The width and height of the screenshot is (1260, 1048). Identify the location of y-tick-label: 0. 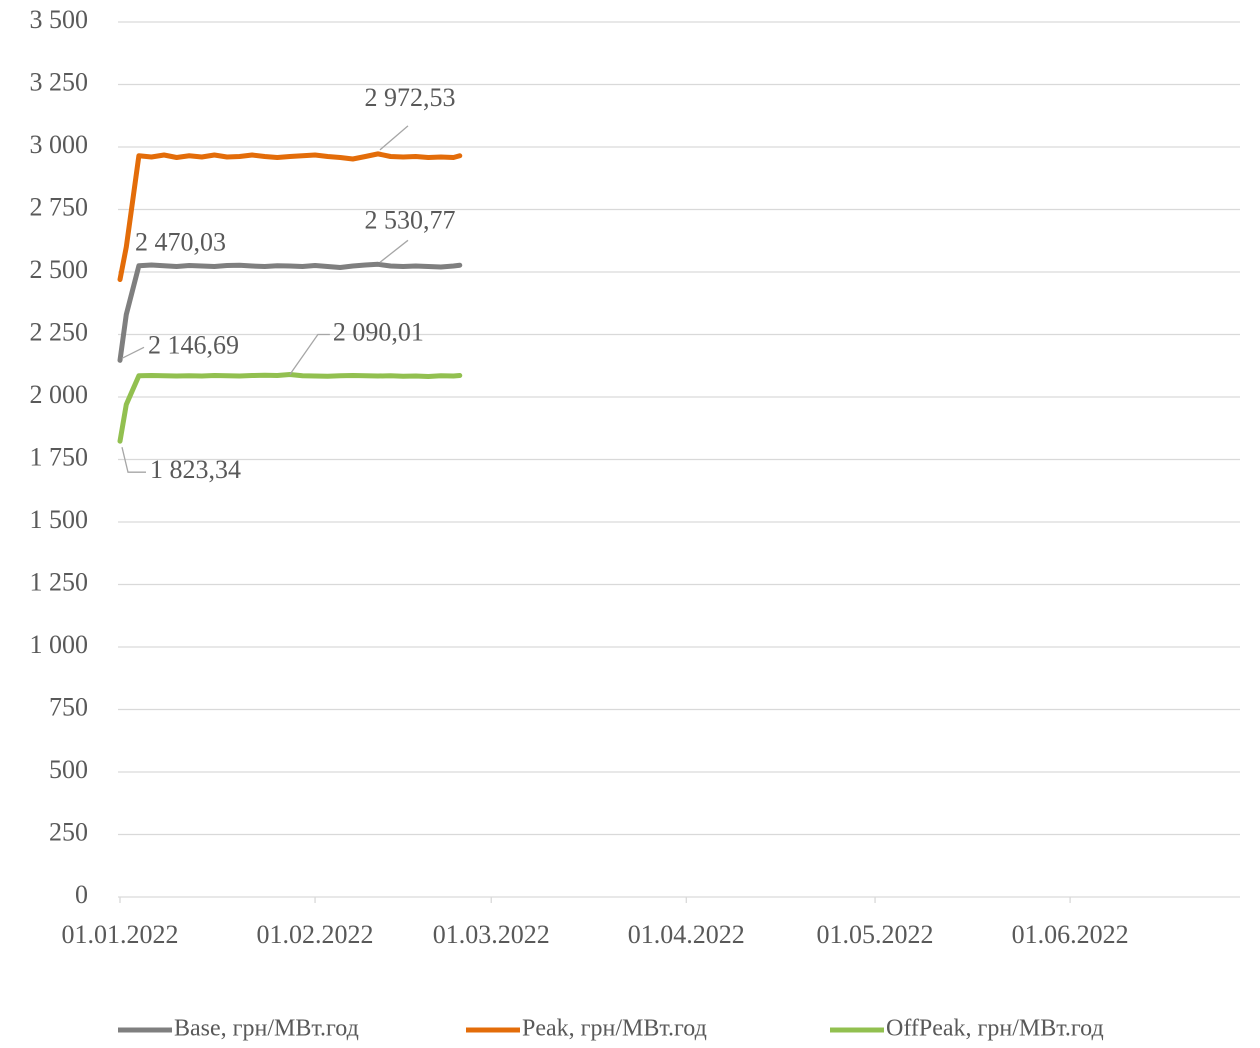
(81, 894).